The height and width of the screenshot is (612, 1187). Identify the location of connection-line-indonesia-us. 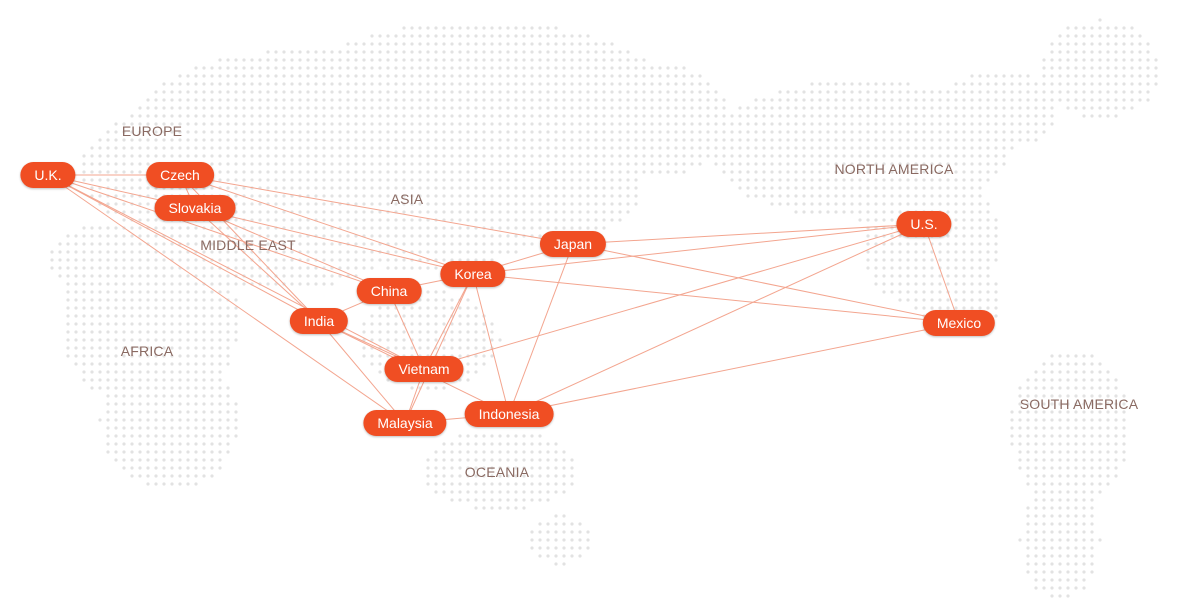
(716, 319).